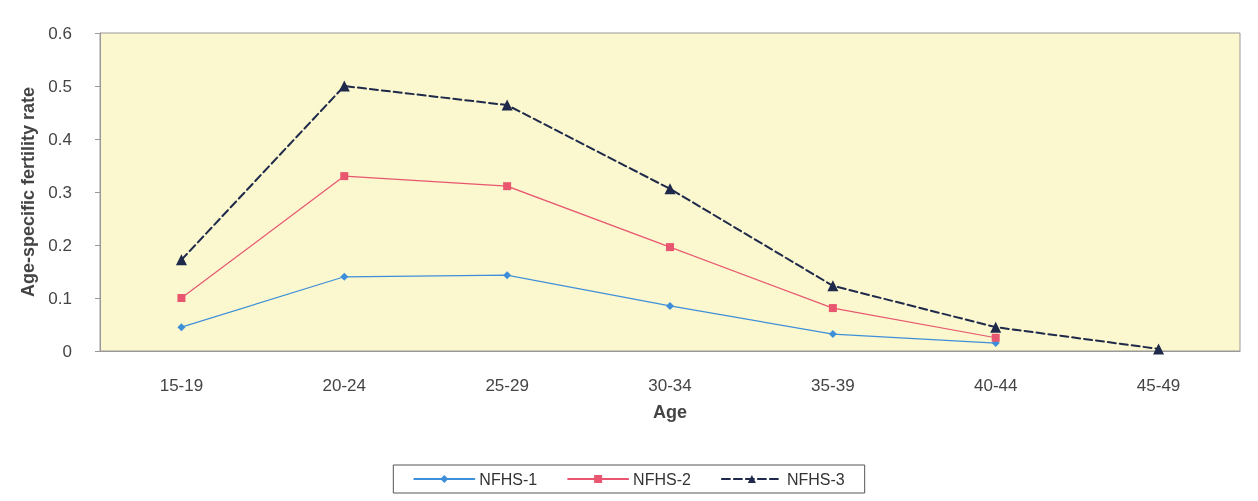  I want to click on x-tick-label: 40-44, so click(995, 385).